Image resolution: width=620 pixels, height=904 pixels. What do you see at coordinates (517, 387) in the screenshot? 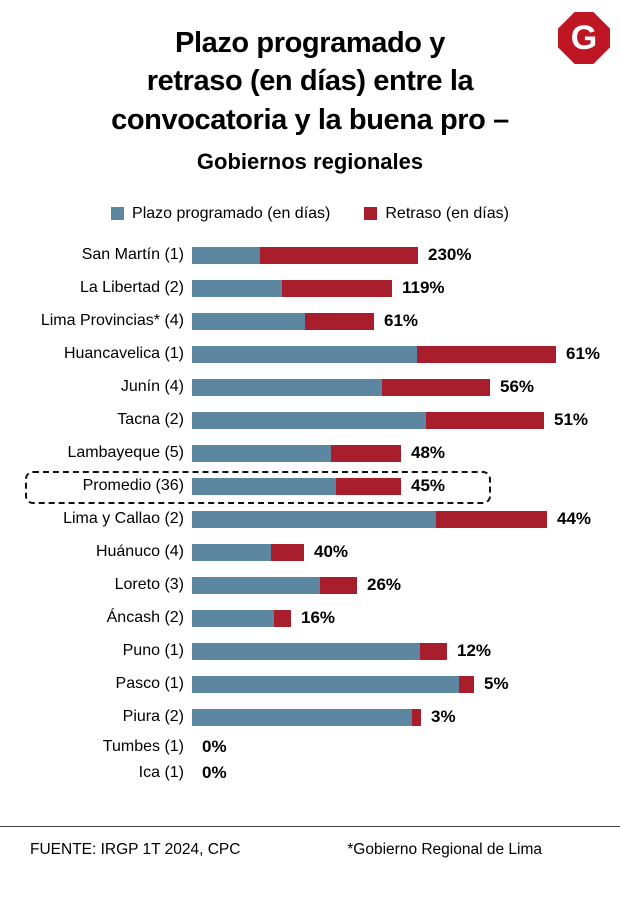
I see `pct-label: 56%` at bounding box center [517, 387].